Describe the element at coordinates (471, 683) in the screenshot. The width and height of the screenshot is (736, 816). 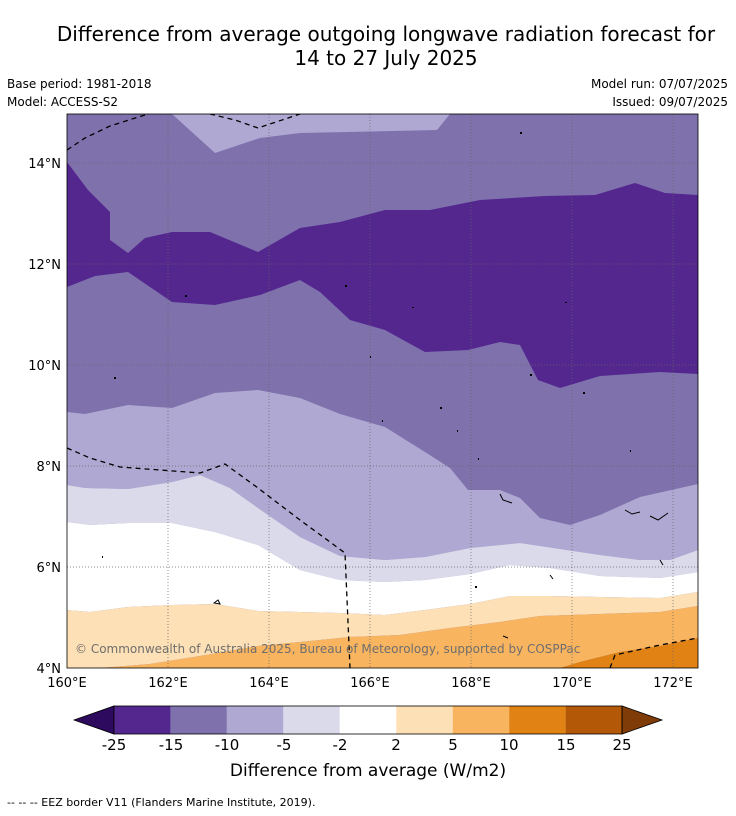
I see `lon-label: 168°E` at that location.